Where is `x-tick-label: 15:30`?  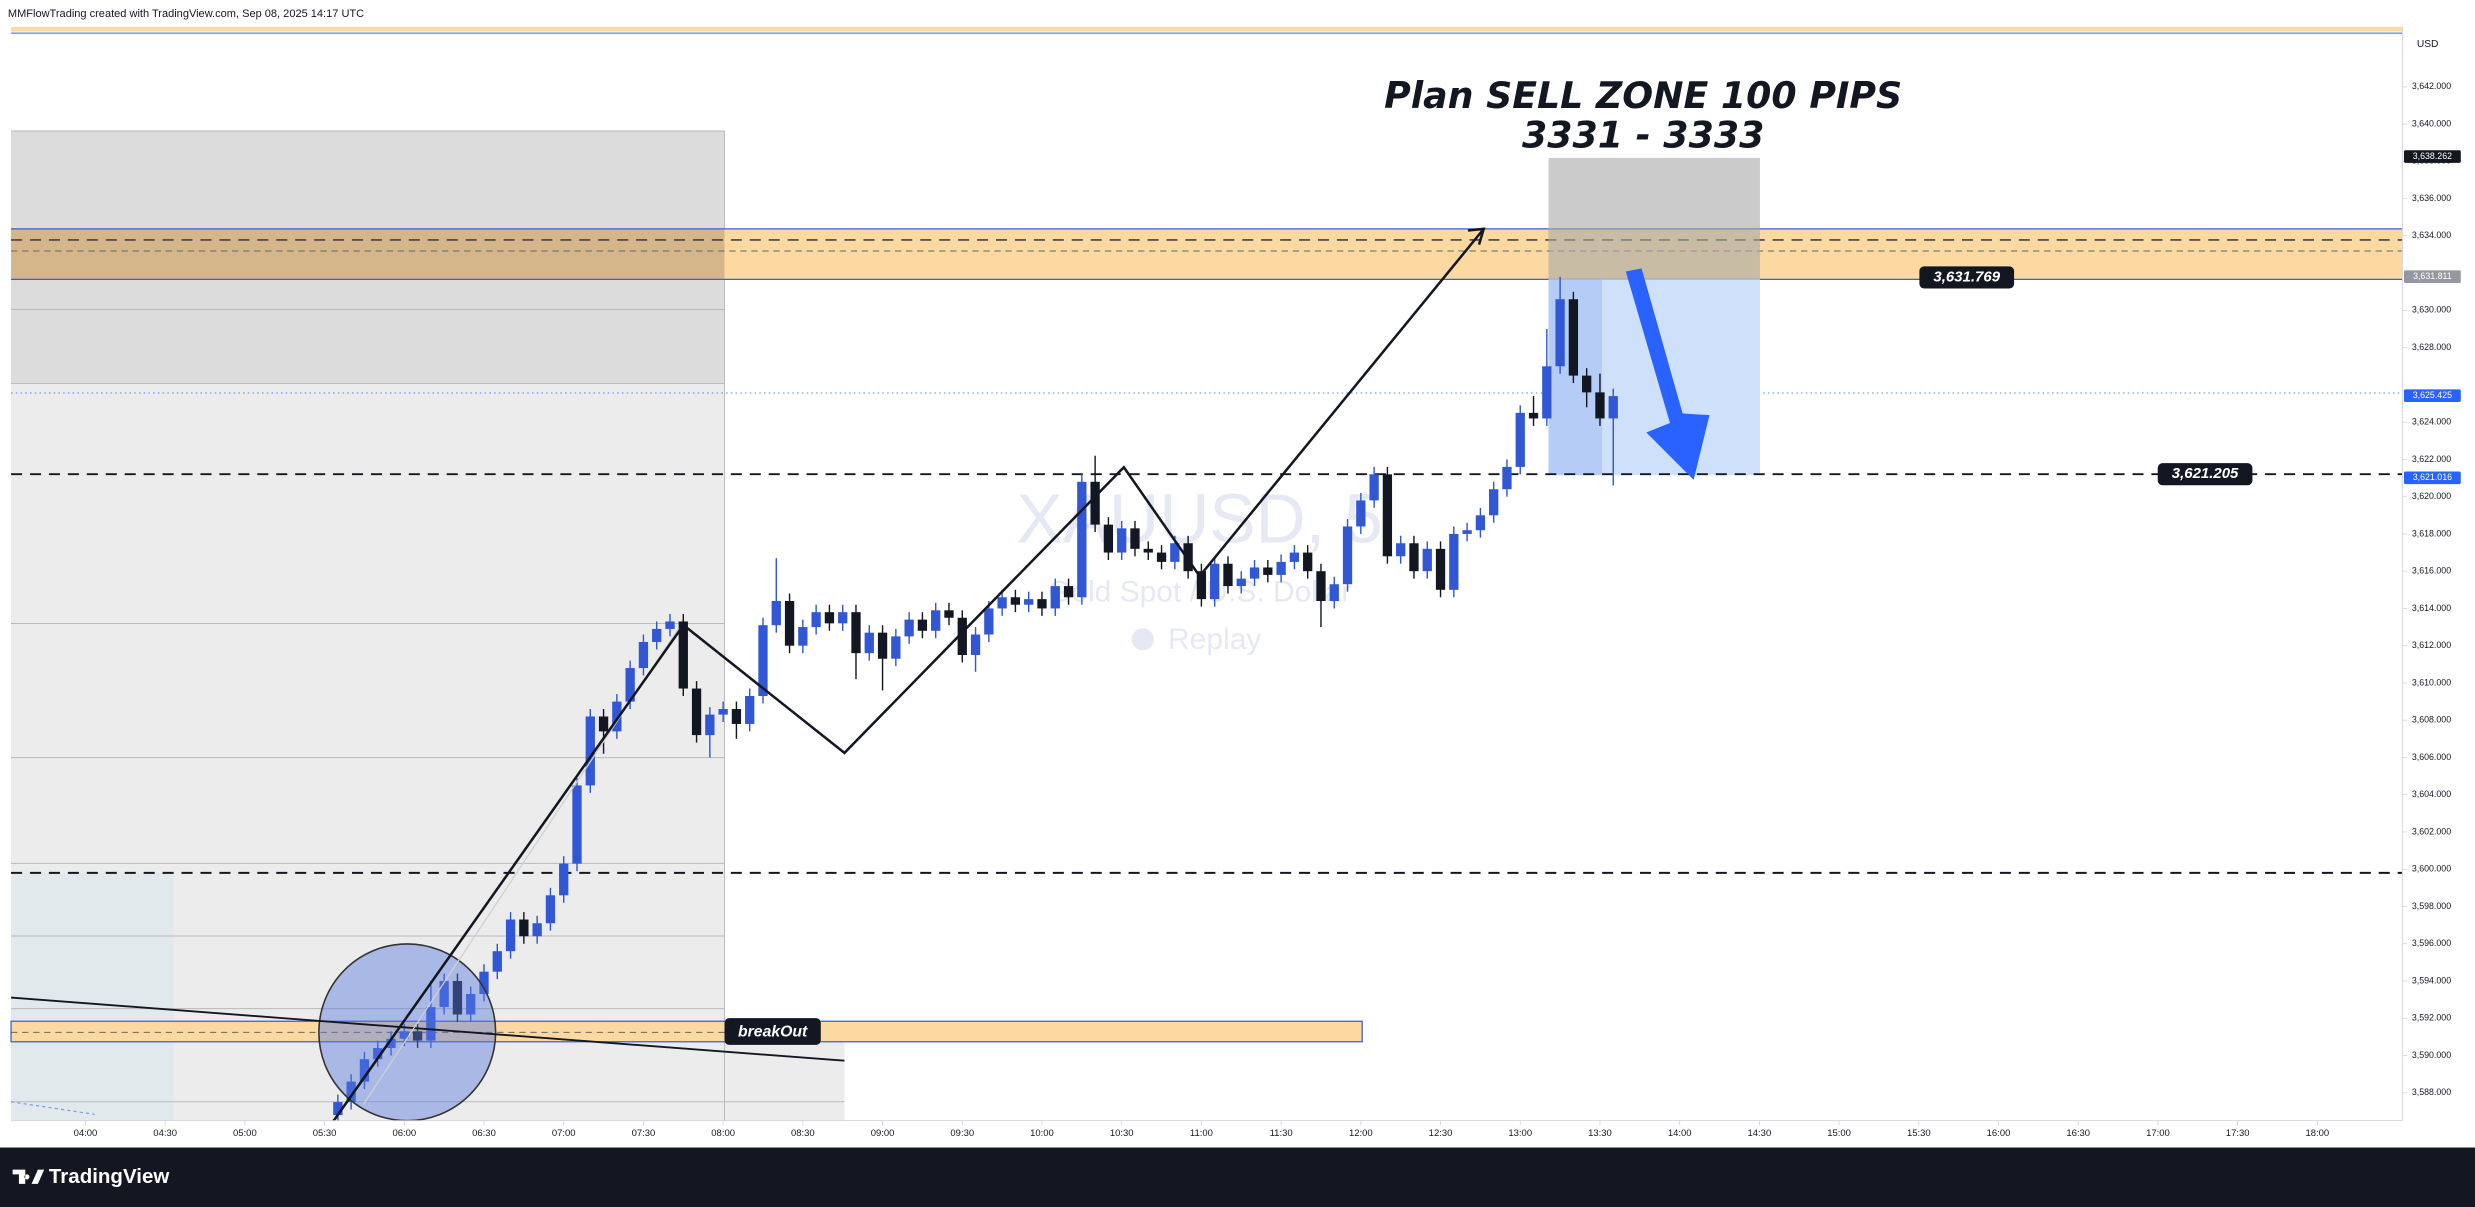
x-tick-label: 15:30 is located at coordinates (1919, 1133).